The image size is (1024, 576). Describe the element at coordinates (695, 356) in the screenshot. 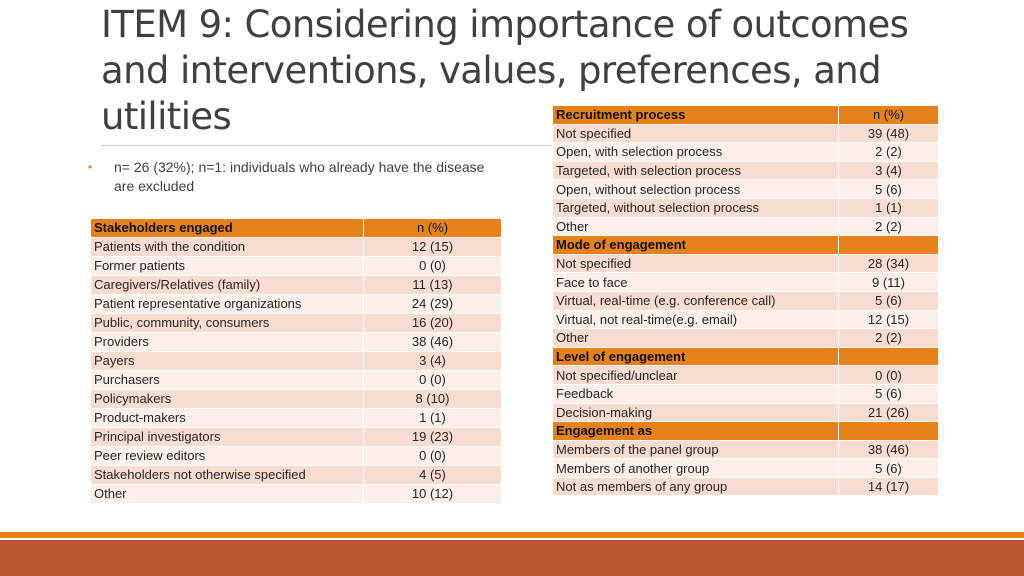

I see `row-label: Level of engagement` at that location.